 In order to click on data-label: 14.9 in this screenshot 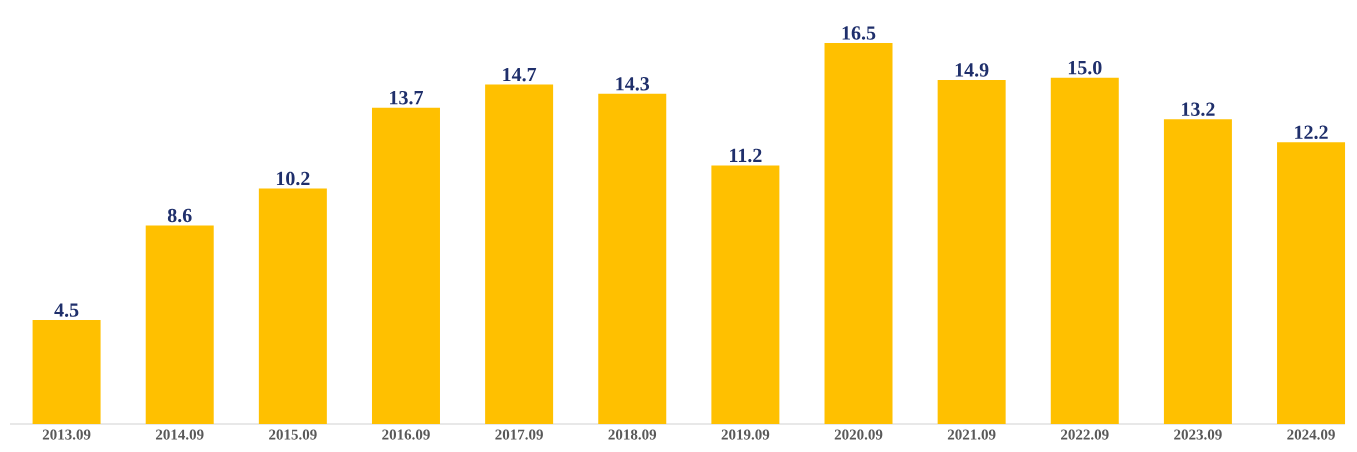, I will do `click(972, 70)`.